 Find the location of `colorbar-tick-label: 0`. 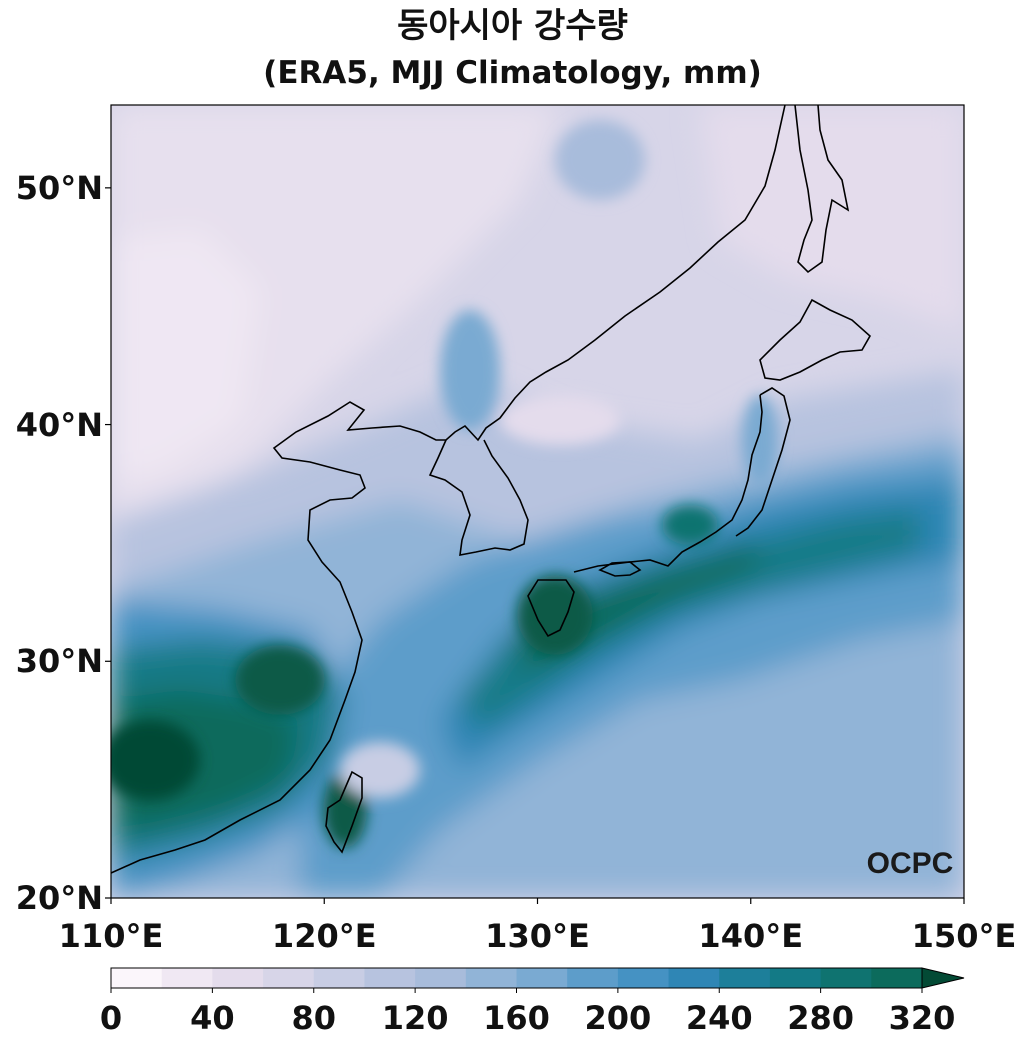

colorbar-tick-label: 0 is located at coordinates (111, 1018).